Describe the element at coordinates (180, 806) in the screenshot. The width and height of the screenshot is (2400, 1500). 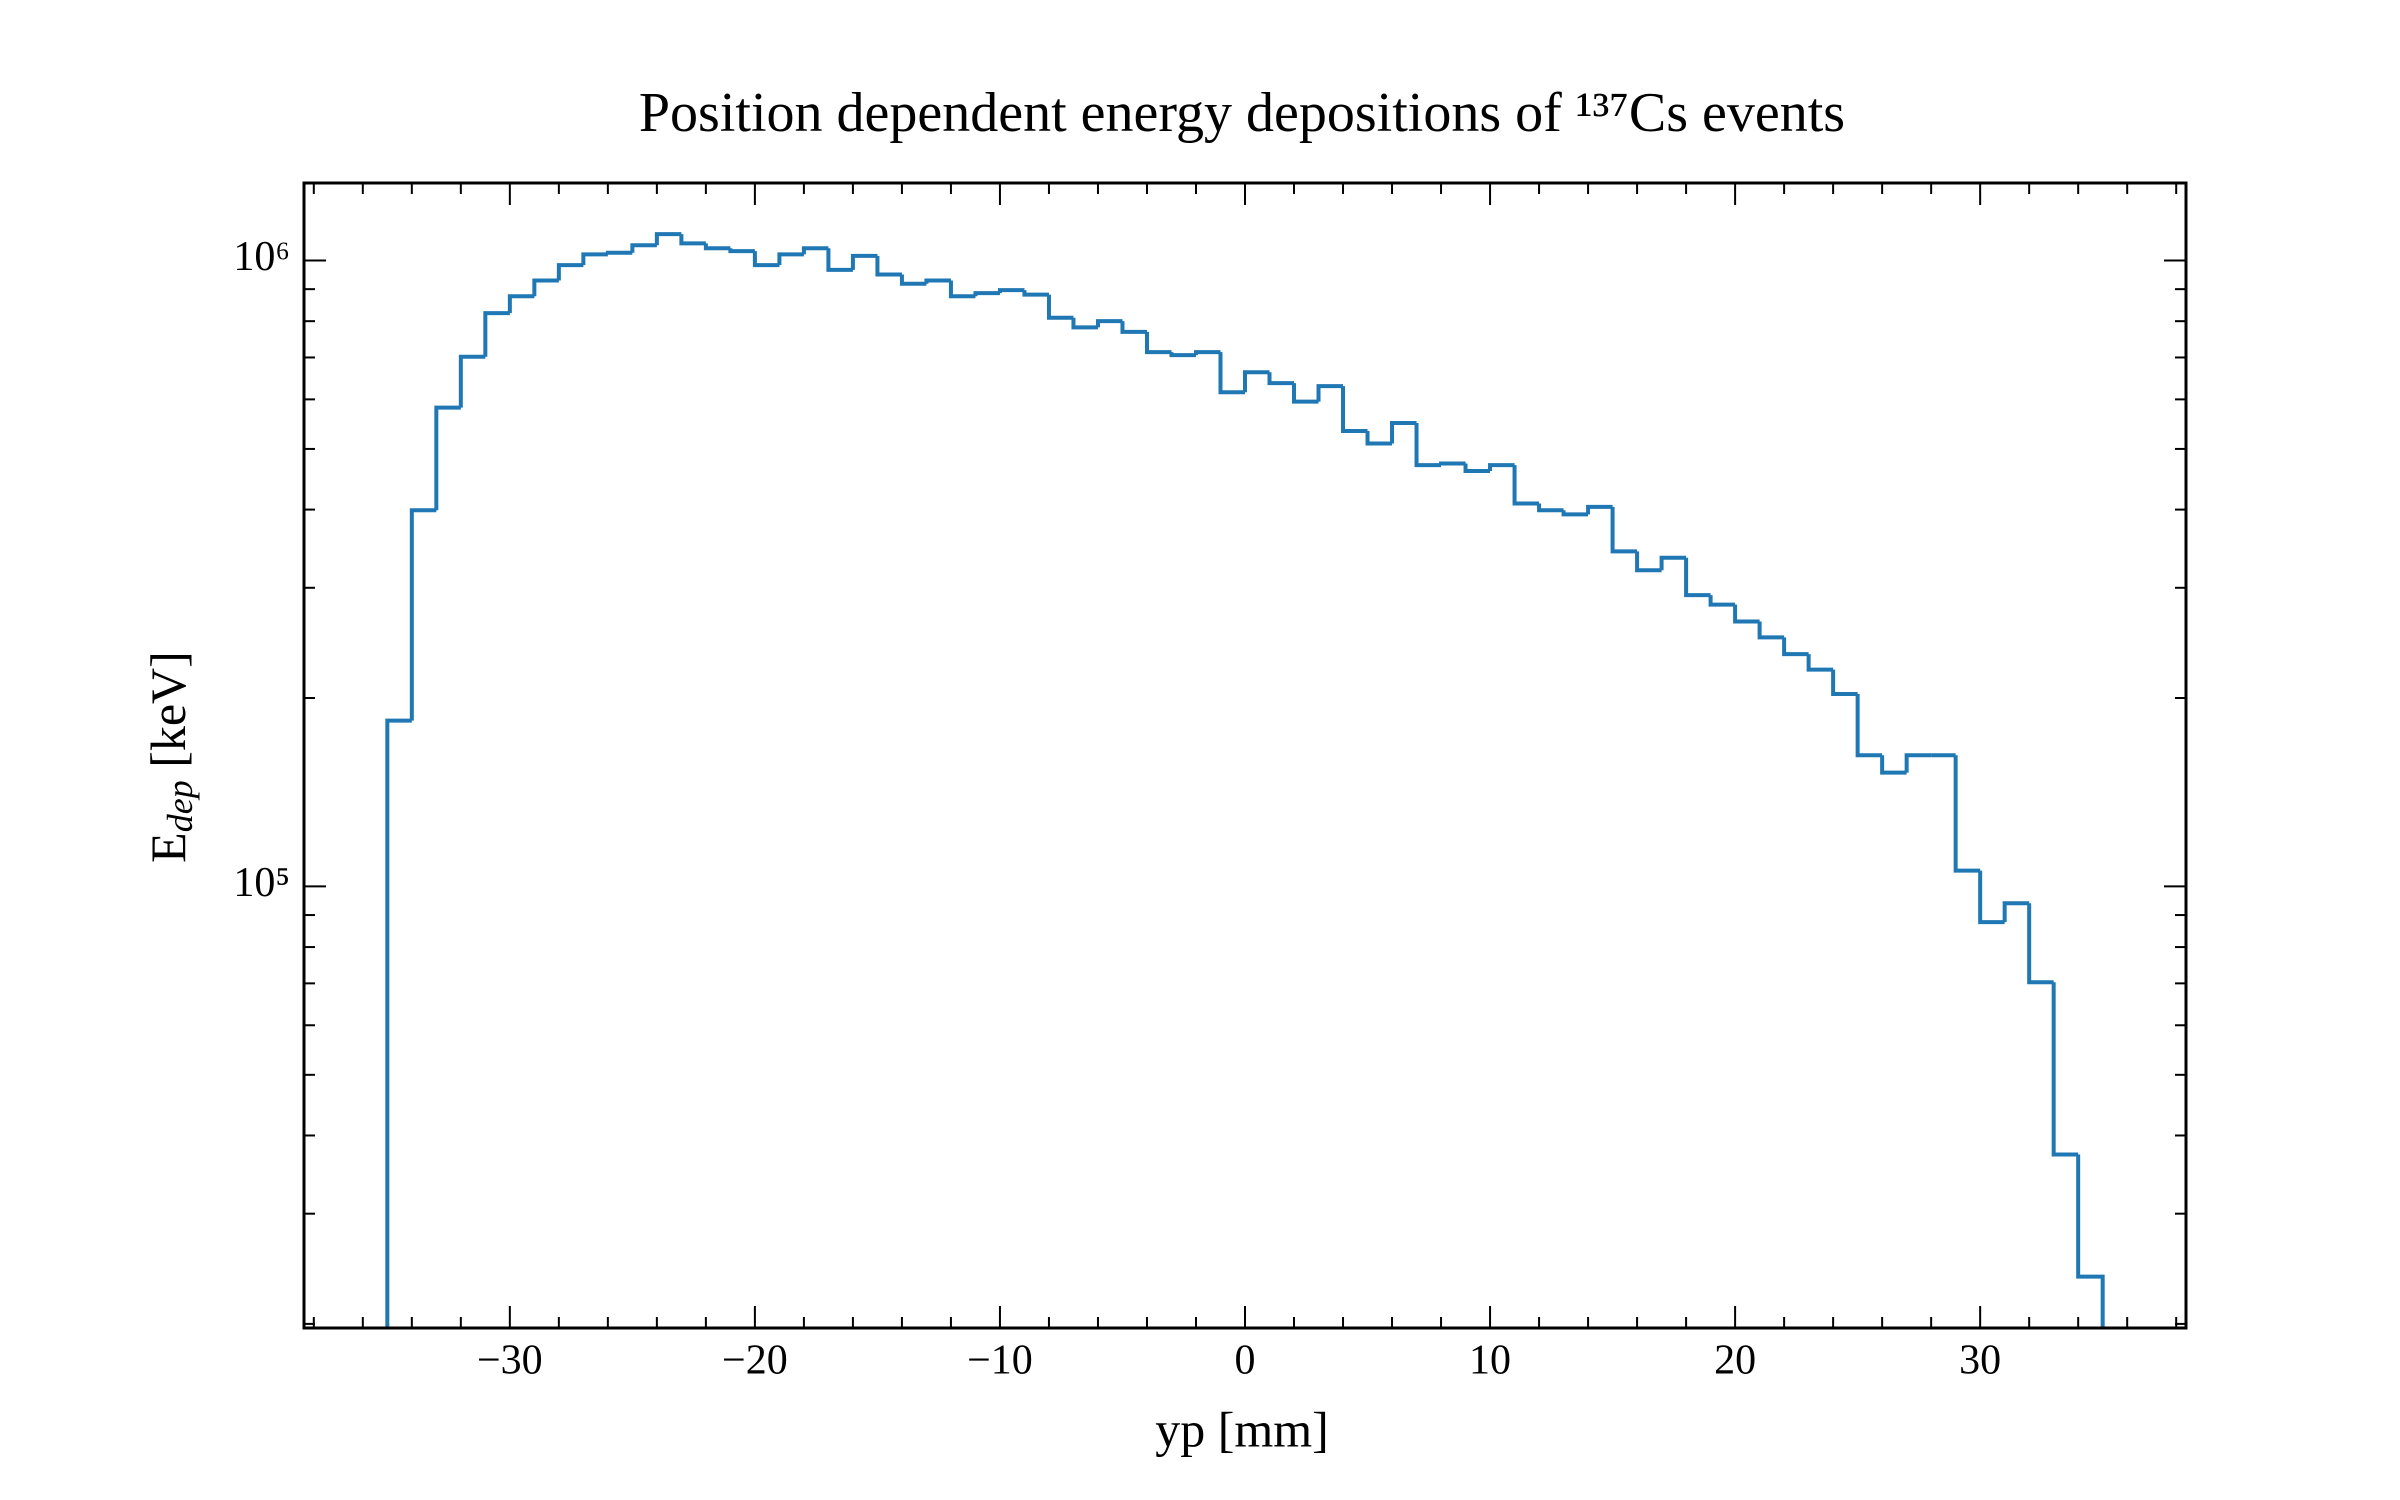
I see `y-axis-label-sub: dep` at that location.